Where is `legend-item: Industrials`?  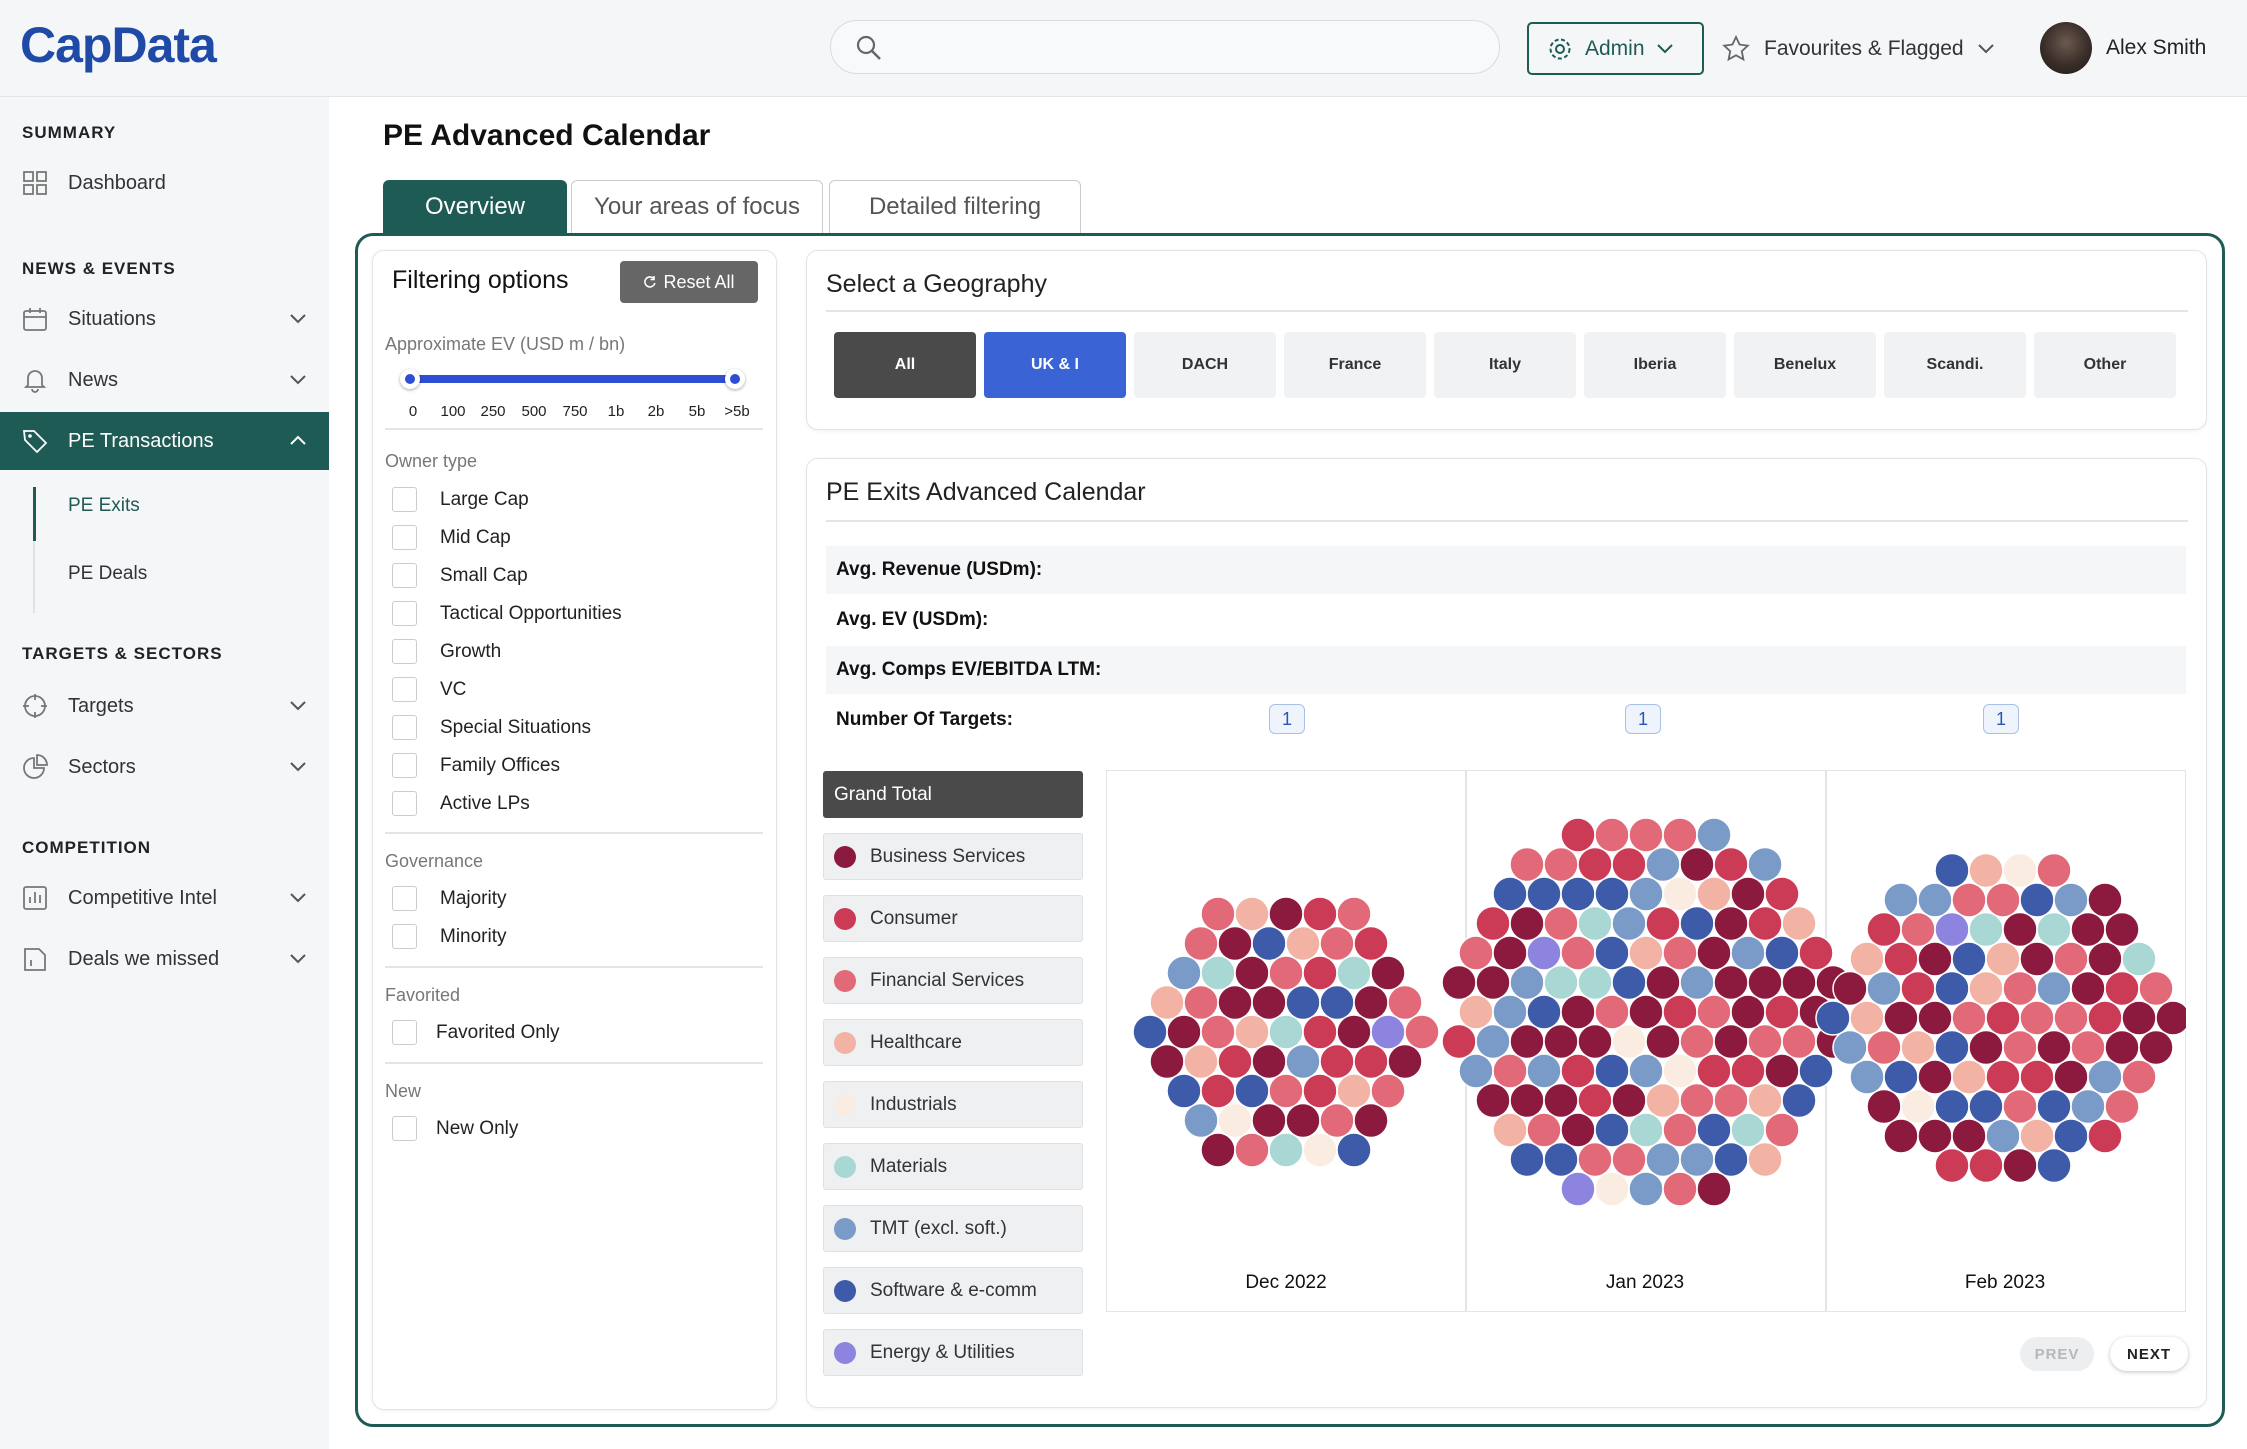
legend-item: Industrials is located at coordinates (953, 1104).